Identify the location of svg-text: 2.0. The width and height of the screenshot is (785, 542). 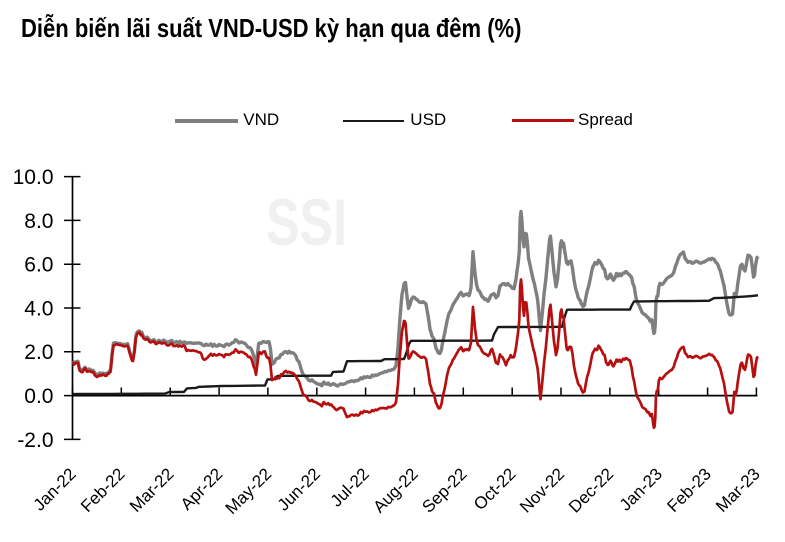
(38, 352).